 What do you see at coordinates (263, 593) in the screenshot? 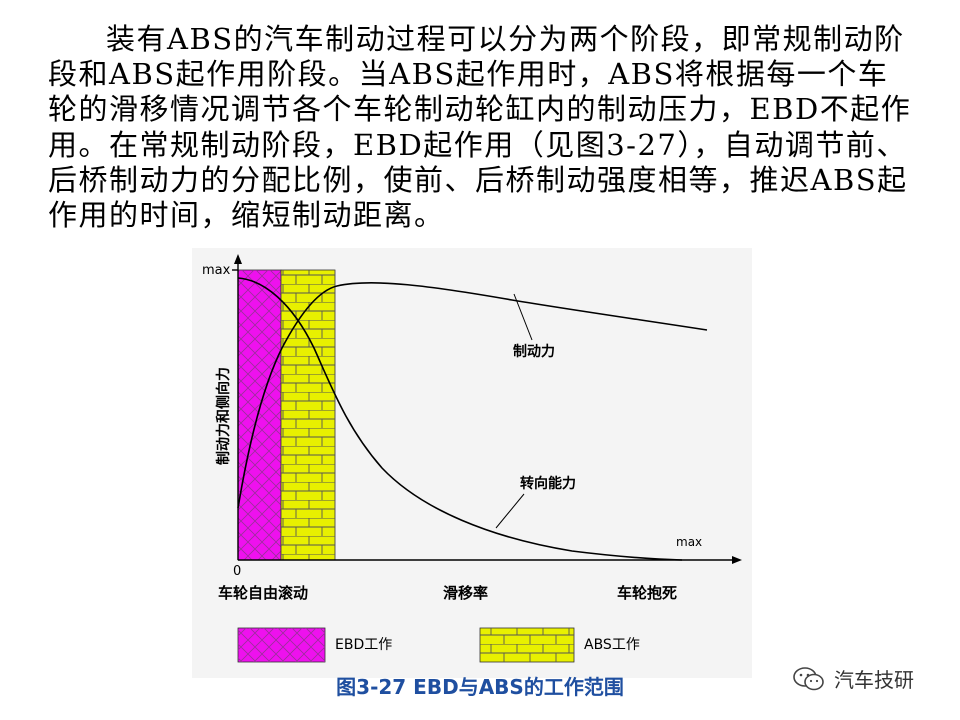
I see `x-label-left: 车轮自由滚动` at bounding box center [263, 593].